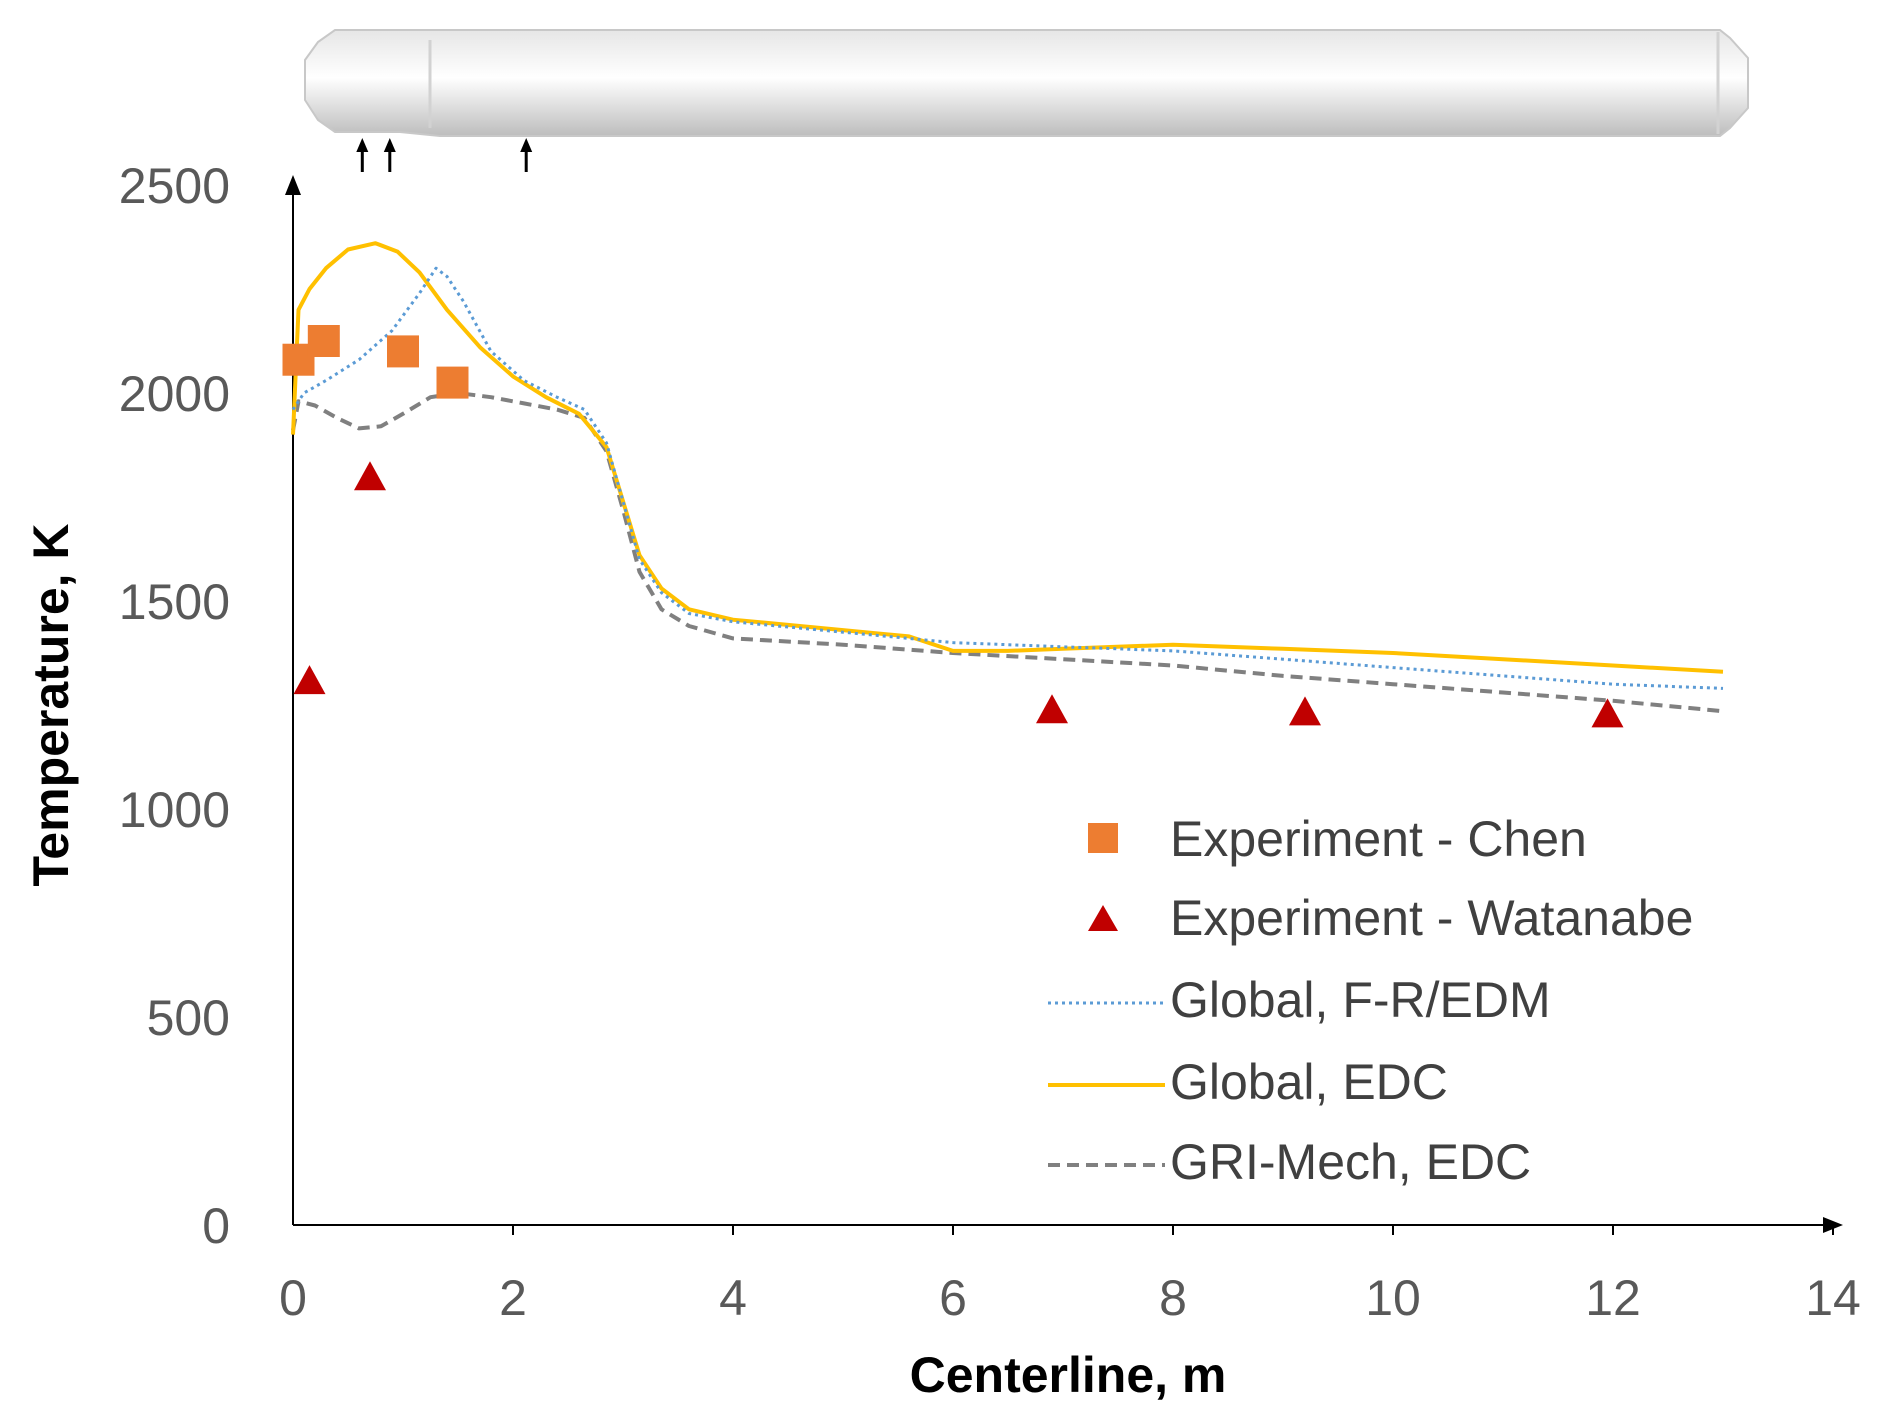  I want to click on y-tick-label: 1000, so click(174, 810).